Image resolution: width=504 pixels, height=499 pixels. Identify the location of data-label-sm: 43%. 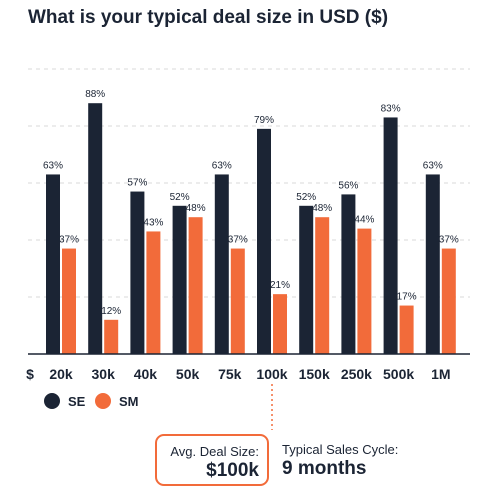
(153, 222).